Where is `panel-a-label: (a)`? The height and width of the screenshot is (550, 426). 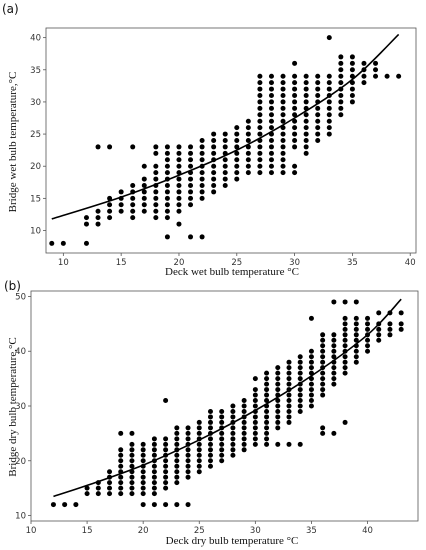
panel-a-label: (a) is located at coordinates (10, 9).